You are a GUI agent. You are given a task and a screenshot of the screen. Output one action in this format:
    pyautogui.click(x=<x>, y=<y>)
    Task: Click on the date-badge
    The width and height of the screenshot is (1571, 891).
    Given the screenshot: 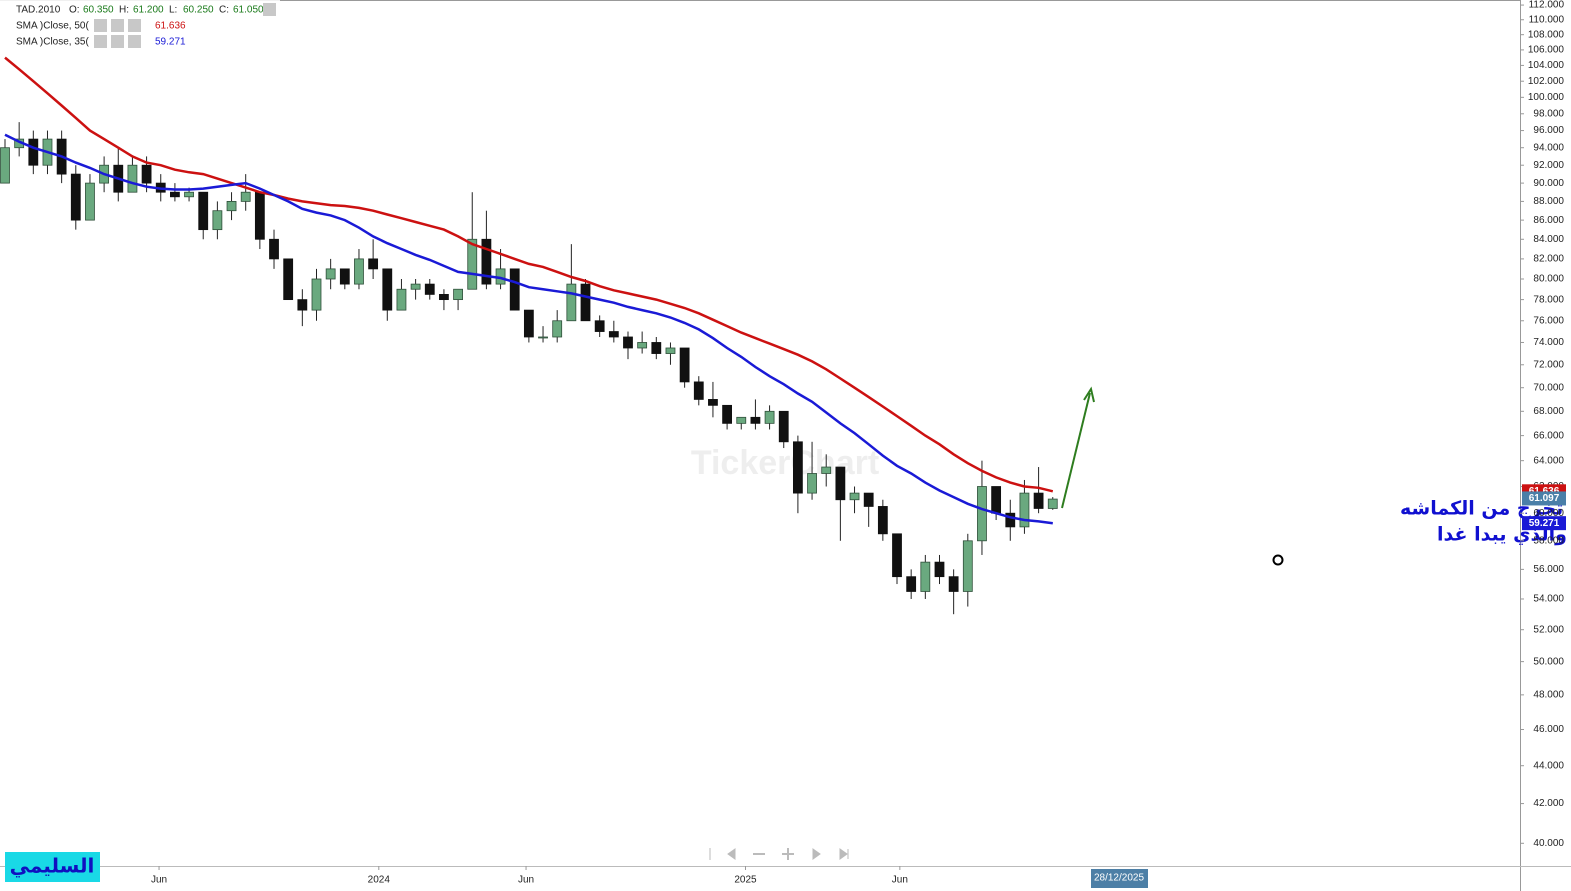 What is the action you would take?
    pyautogui.click(x=1119, y=878)
    